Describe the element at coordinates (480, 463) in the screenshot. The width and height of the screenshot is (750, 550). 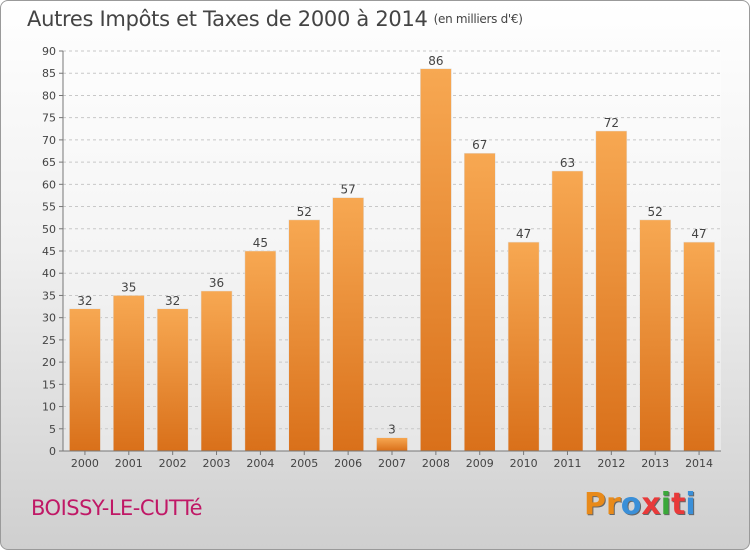
I see `x-tick-label: 2009` at that location.